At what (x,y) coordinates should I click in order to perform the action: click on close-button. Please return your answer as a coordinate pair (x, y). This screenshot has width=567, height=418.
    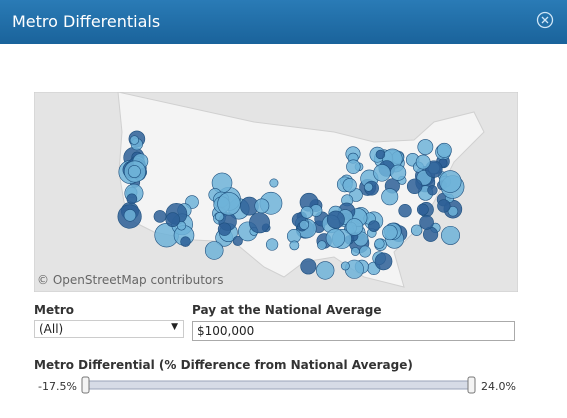
    Looking at the image, I should click on (545, 20).